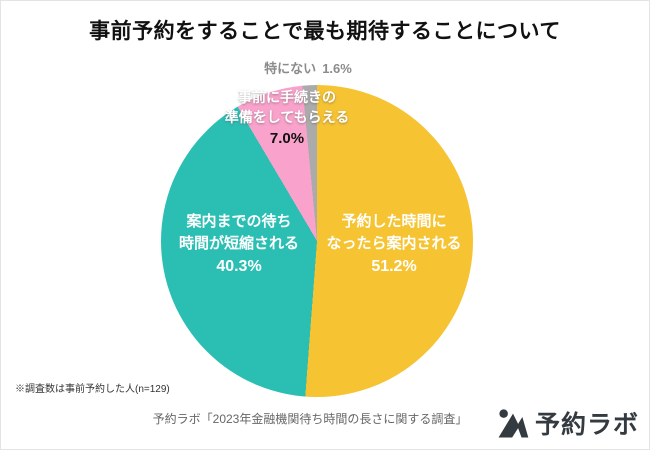 This screenshot has width=650, height=450. I want to click on none-label-text: 特にない, so click(290, 68).